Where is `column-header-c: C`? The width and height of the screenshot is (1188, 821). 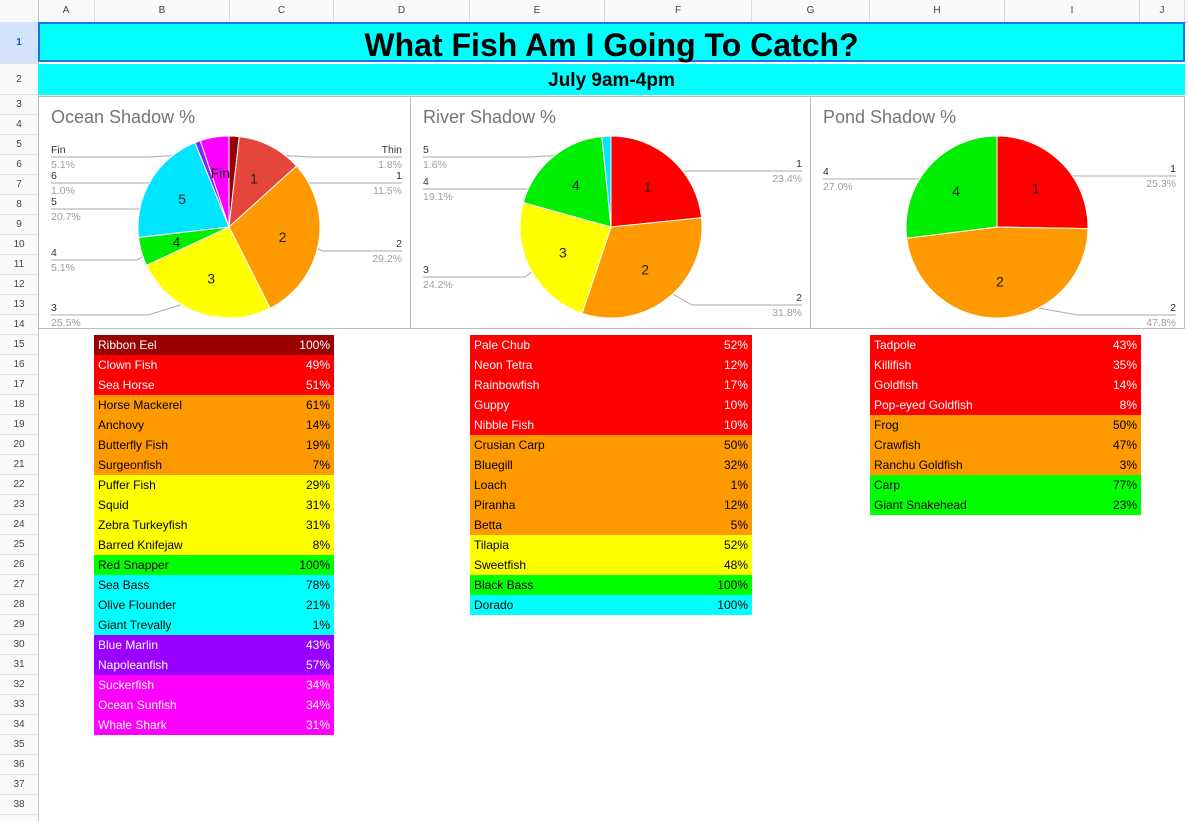 column-header-c: C is located at coordinates (282, 11).